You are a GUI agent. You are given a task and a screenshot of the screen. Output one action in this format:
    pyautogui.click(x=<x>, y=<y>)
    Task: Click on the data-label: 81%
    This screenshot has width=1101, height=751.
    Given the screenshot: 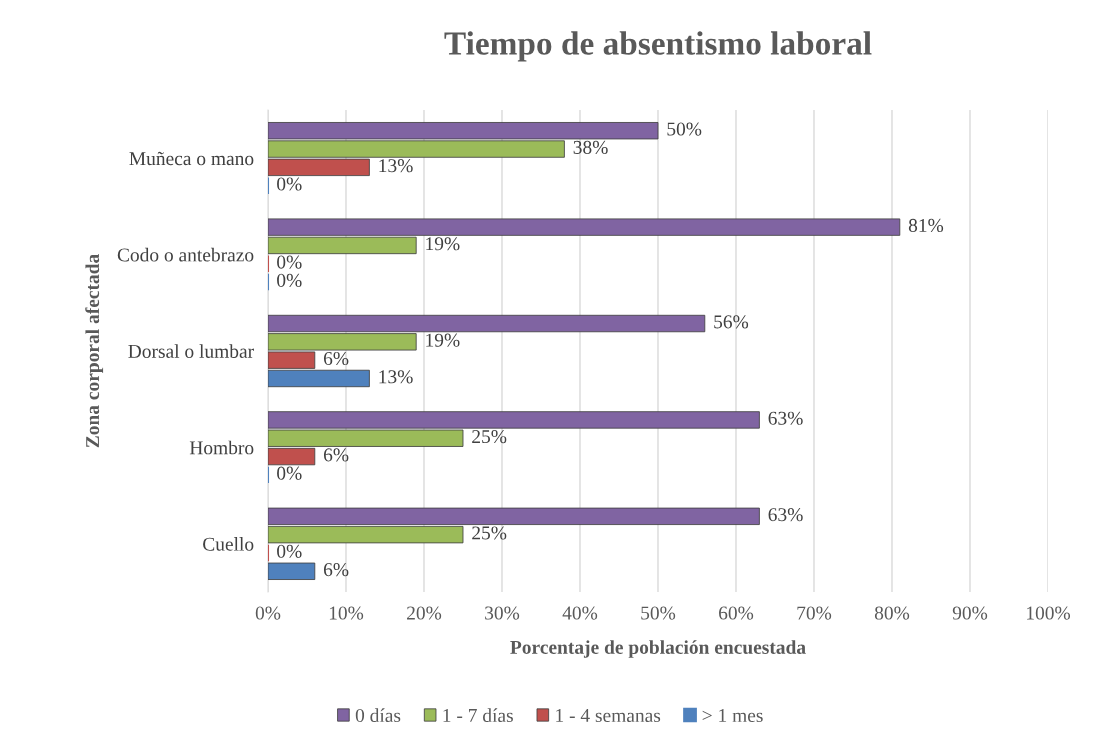 What is the action you would take?
    pyautogui.click(x=926, y=225)
    